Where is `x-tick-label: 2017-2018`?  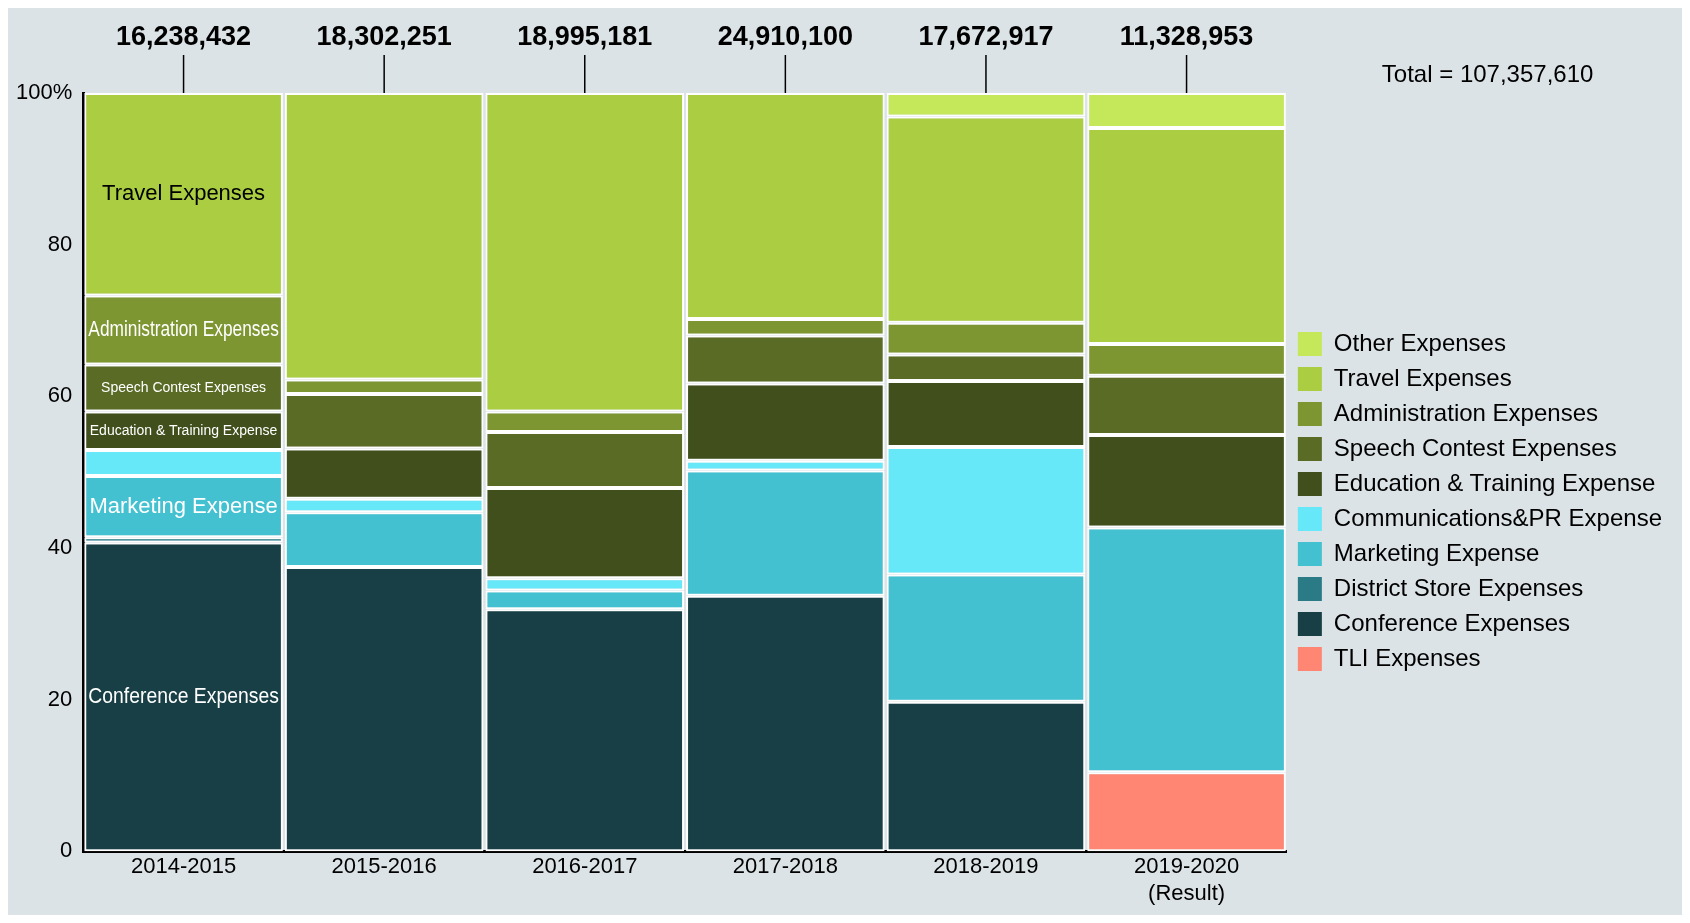 x-tick-label: 2017-2018 is located at coordinates (785, 866).